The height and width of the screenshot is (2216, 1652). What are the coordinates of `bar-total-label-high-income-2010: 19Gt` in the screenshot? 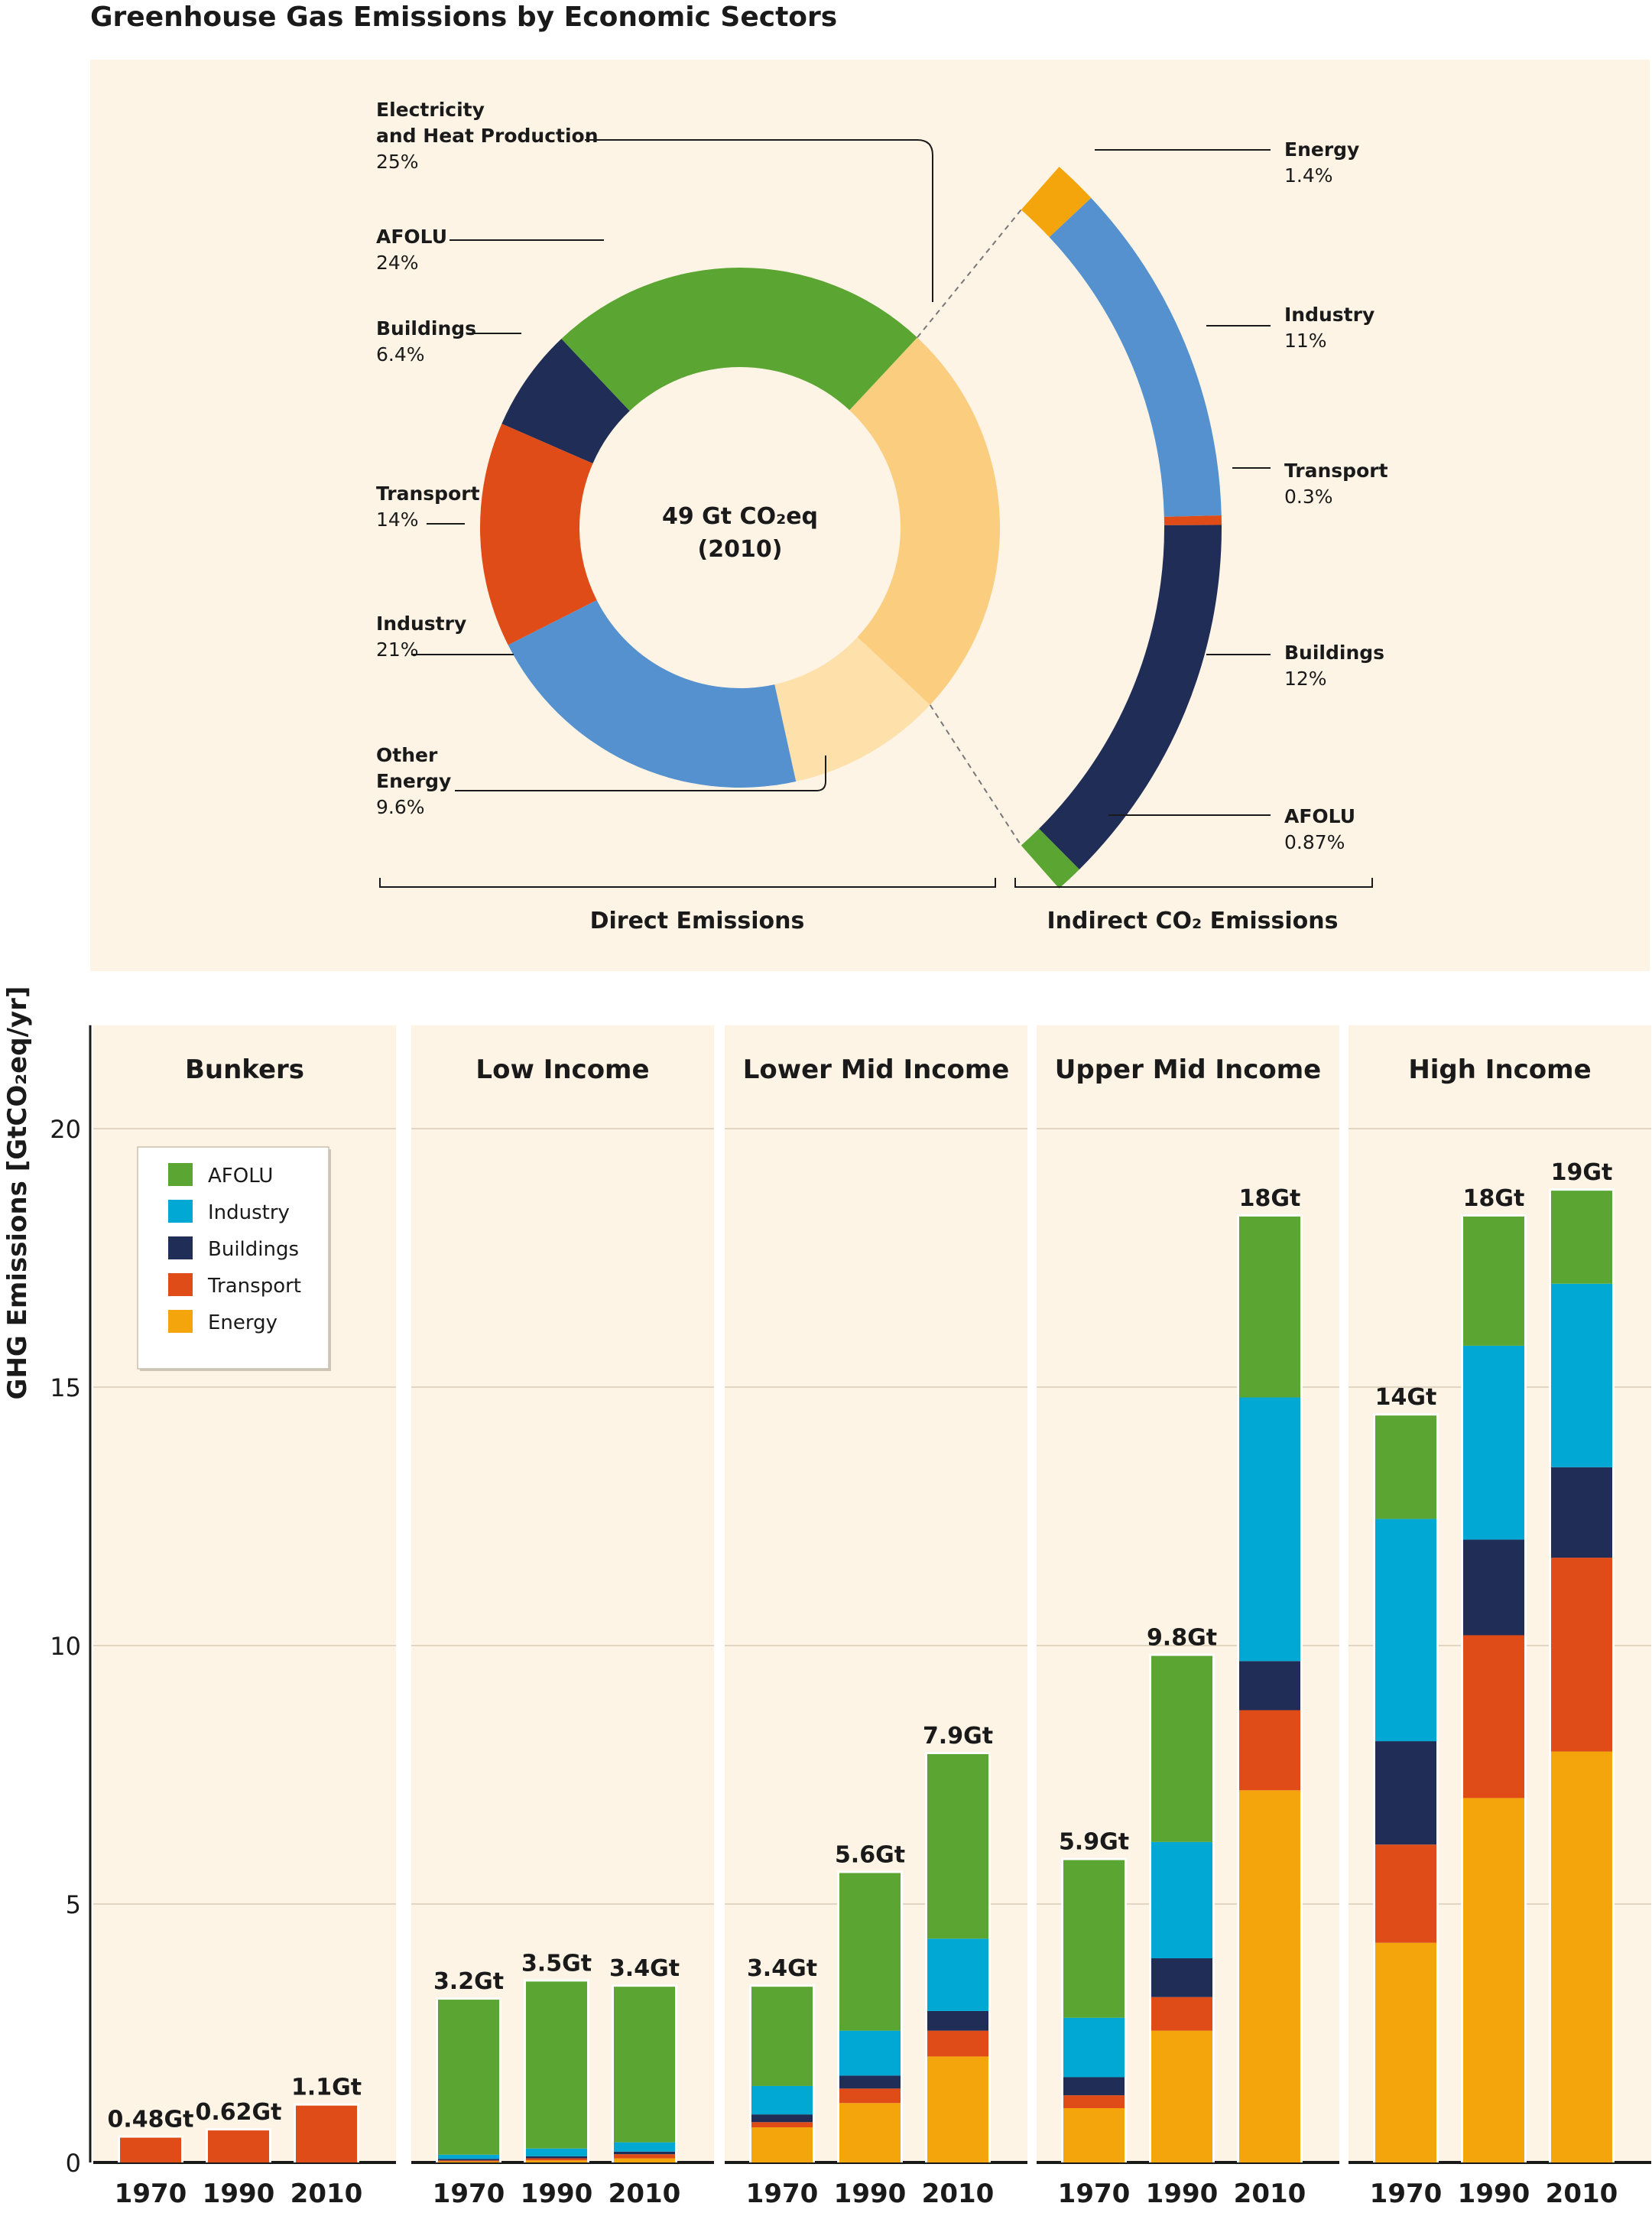 It's located at (1582, 1172).